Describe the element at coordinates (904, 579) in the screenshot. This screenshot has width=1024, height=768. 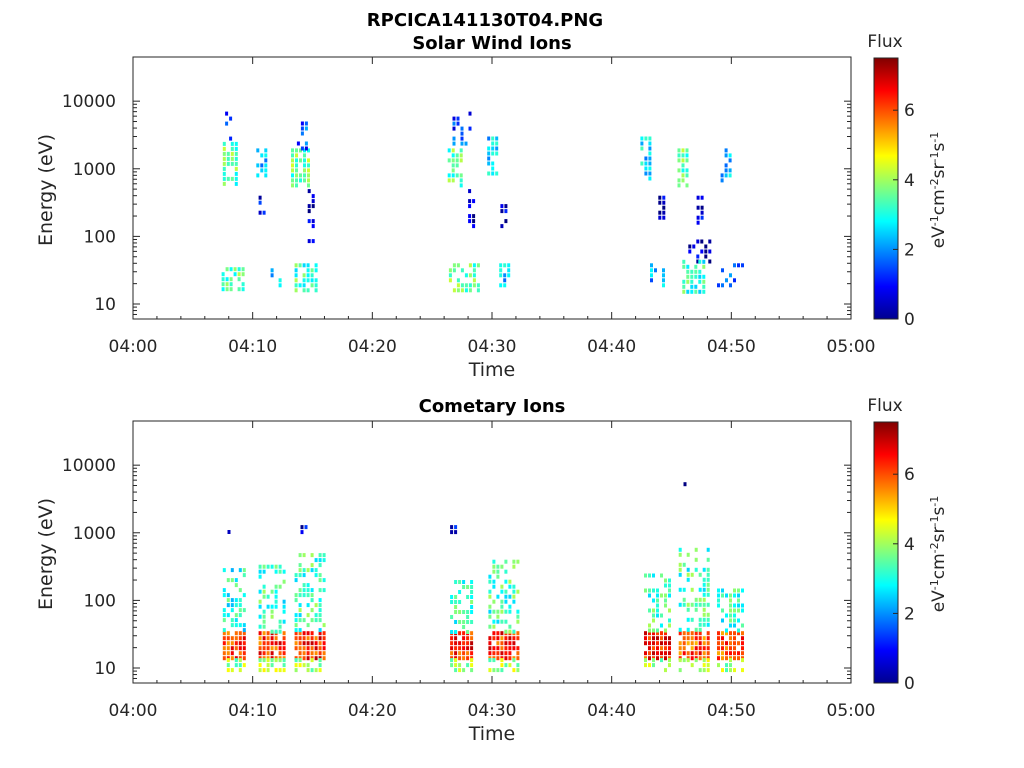
I see `colorbar-ticks-cometary: 0 2 4 6` at that location.